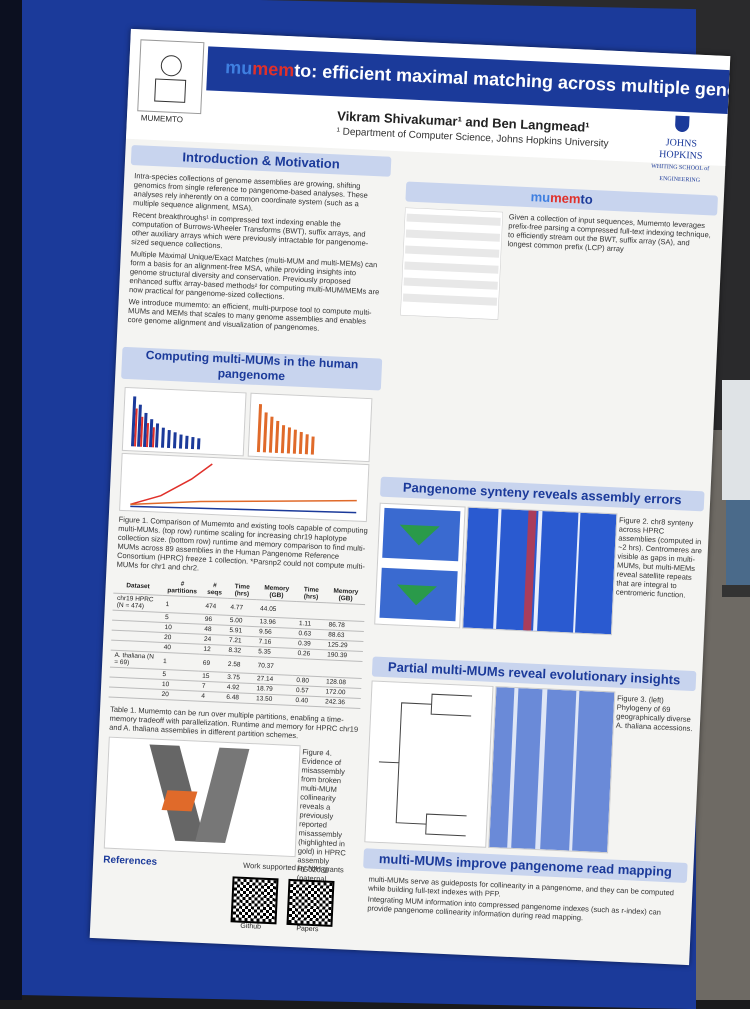 The width and height of the screenshot is (750, 1009). I want to click on mumemto-logo, so click(171, 77).